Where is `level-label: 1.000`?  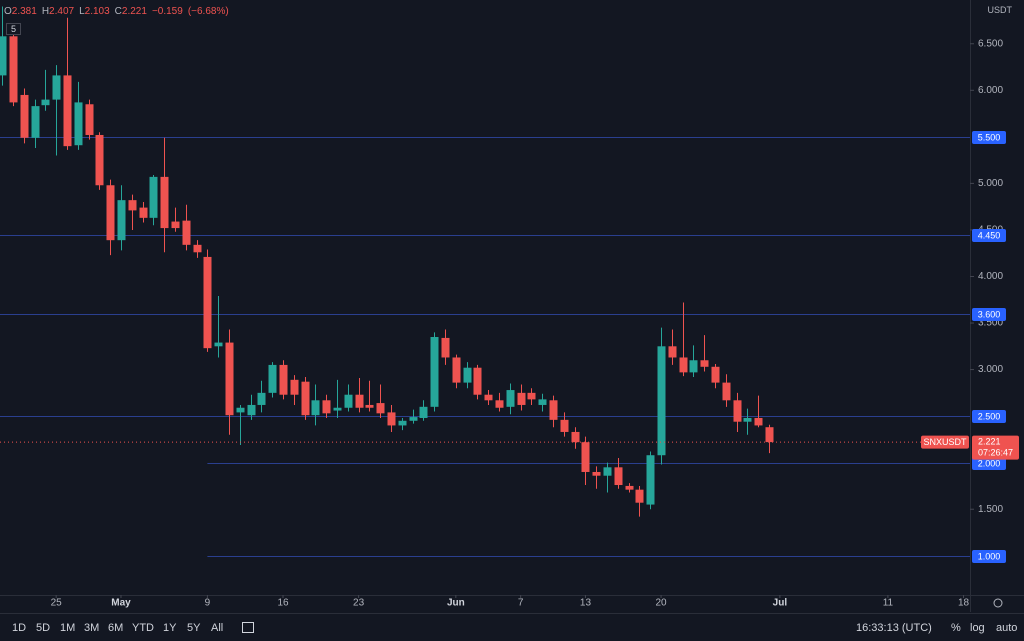 level-label: 1.000 is located at coordinates (989, 556).